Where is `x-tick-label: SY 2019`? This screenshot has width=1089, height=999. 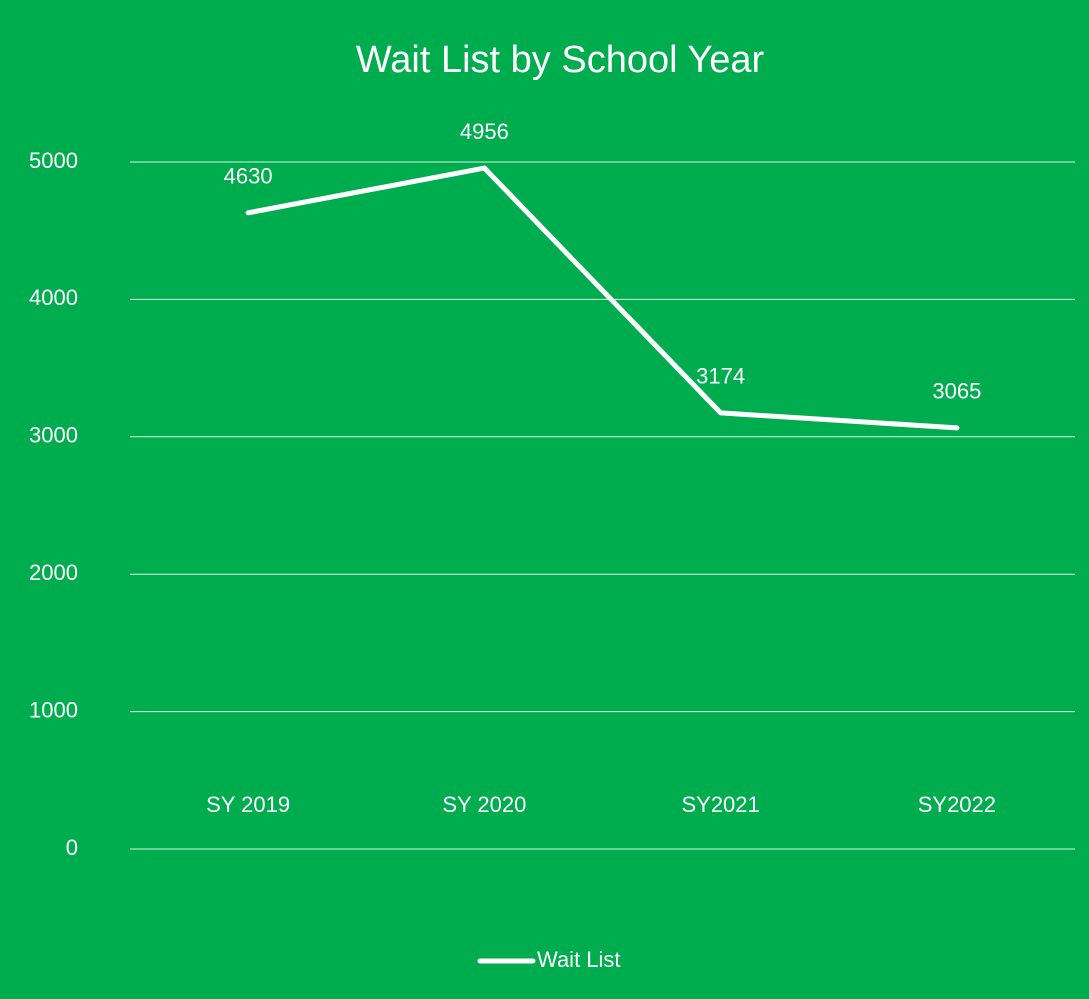 x-tick-label: SY 2019 is located at coordinates (248, 804).